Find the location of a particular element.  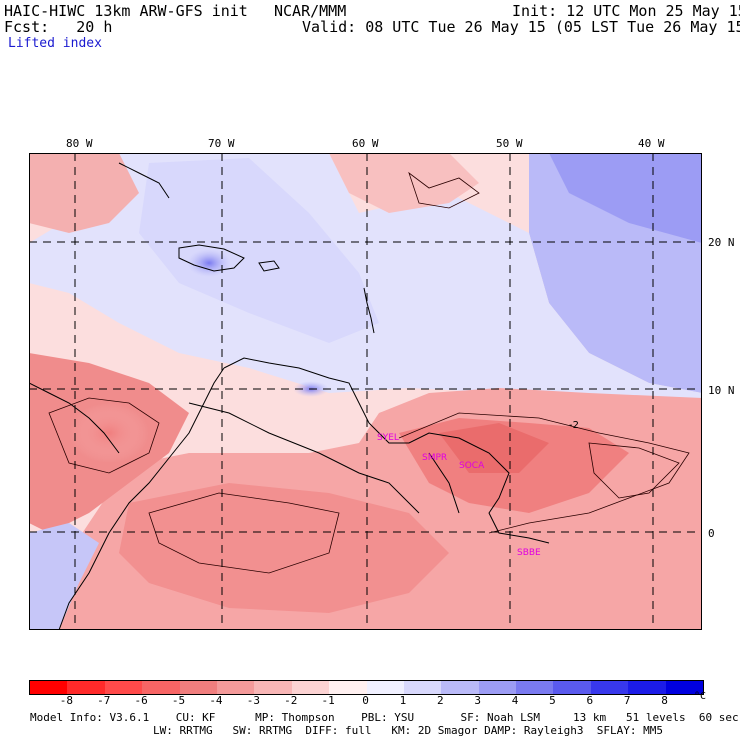

coast-cuba is located at coordinates (144, 180).